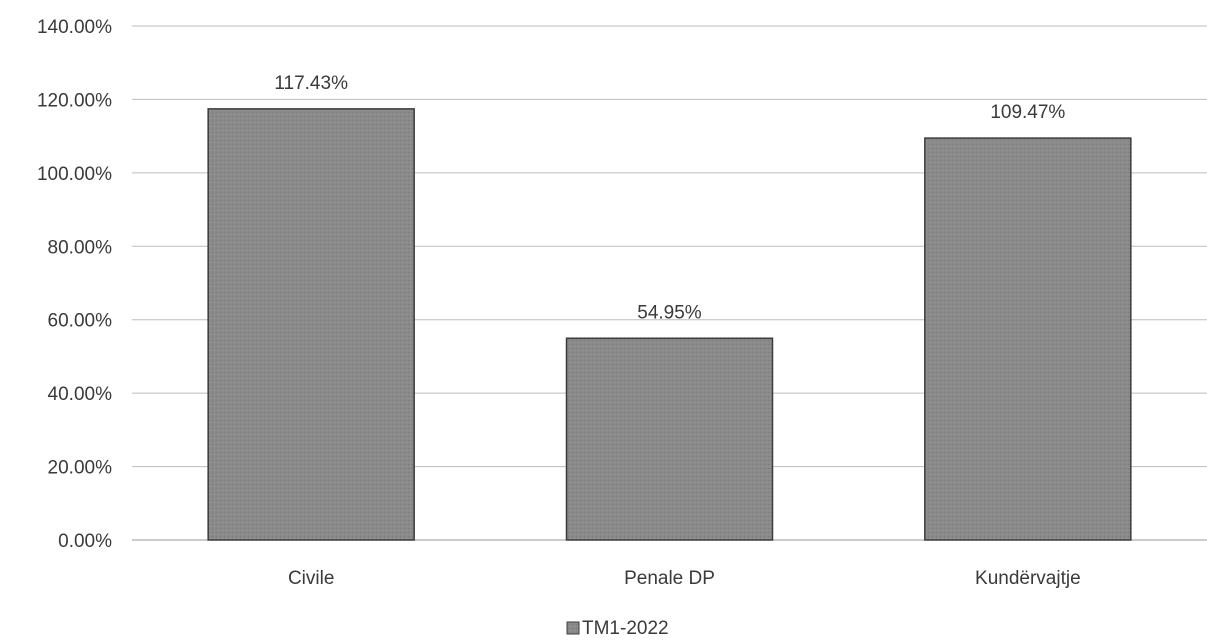  Describe the element at coordinates (311, 578) in the screenshot. I see `x-tick-label: Civile` at that location.